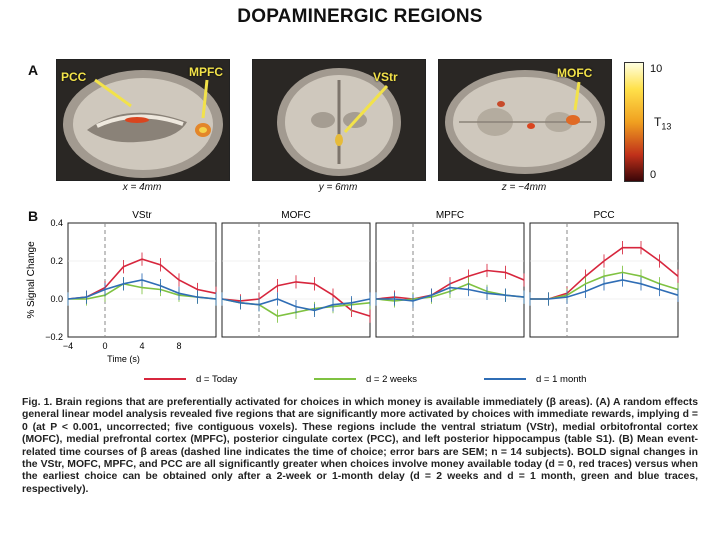 Image resolution: width=720 pixels, height=540 pixels. Describe the element at coordinates (391, 379) in the screenshot. I see `legend-label: d = 2 weeks` at that location.